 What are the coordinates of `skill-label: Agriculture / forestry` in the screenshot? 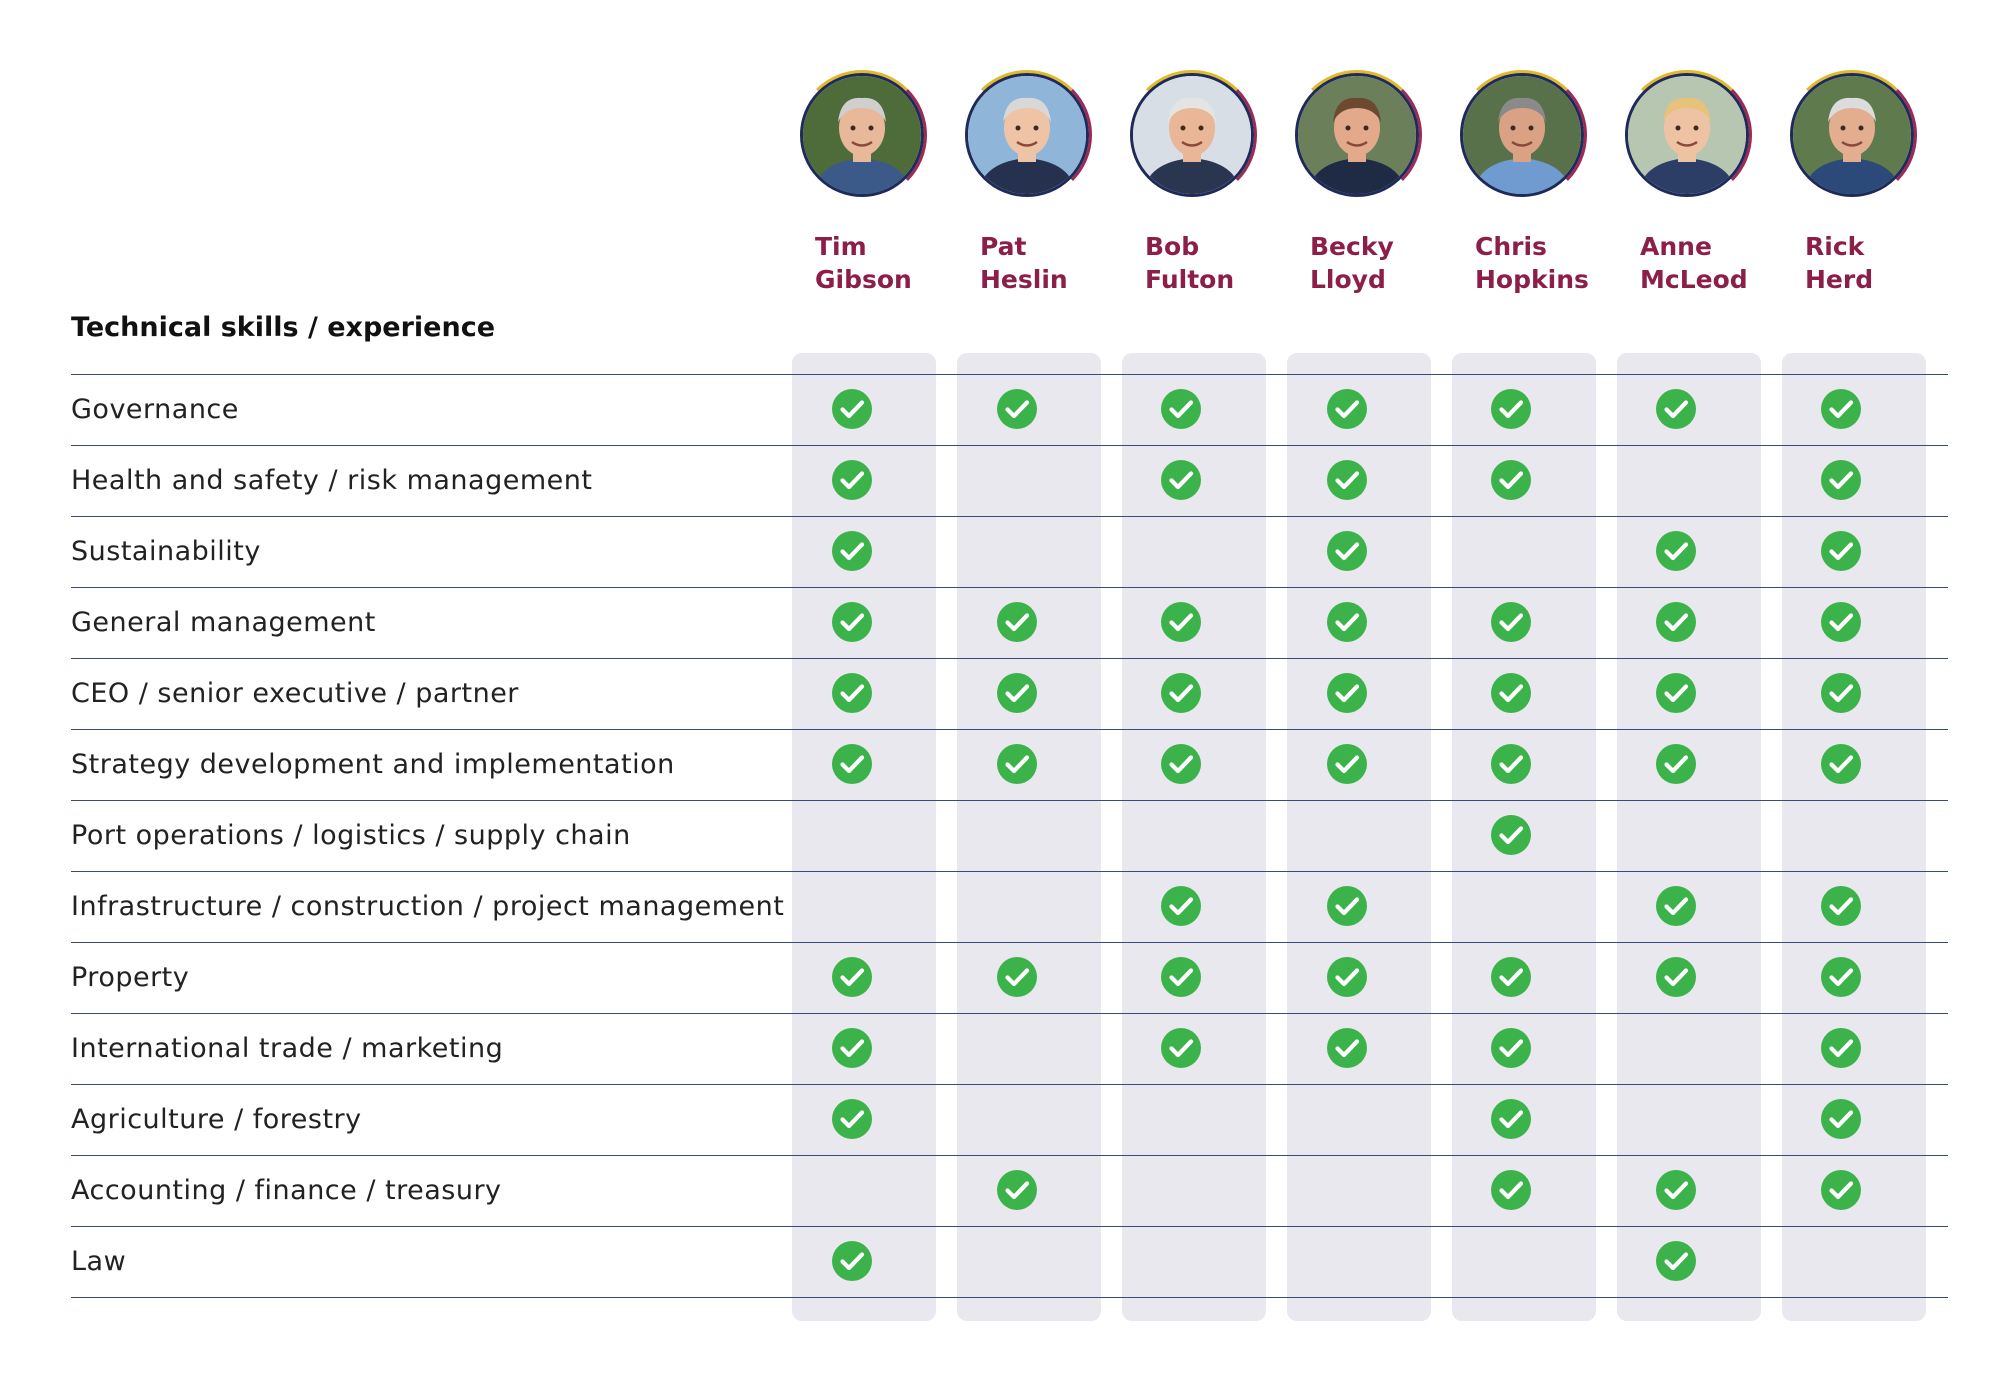 It's located at (216, 1119).